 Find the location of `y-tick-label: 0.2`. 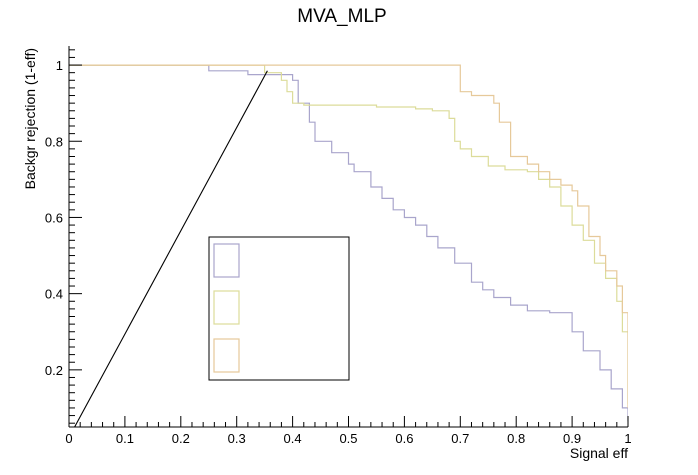

y-tick-label: 0.2 is located at coordinates (54, 370).